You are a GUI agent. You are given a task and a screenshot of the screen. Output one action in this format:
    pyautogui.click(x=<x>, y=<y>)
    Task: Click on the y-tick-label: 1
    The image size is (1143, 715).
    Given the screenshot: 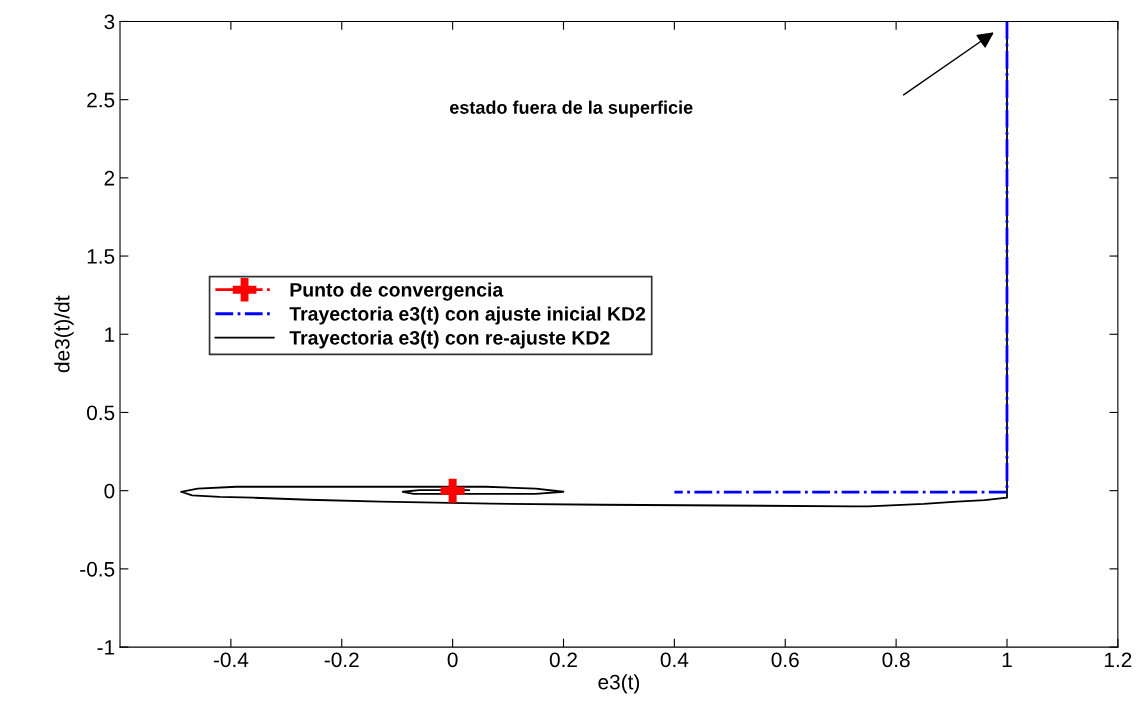 What is the action you would take?
    pyautogui.click(x=110, y=334)
    